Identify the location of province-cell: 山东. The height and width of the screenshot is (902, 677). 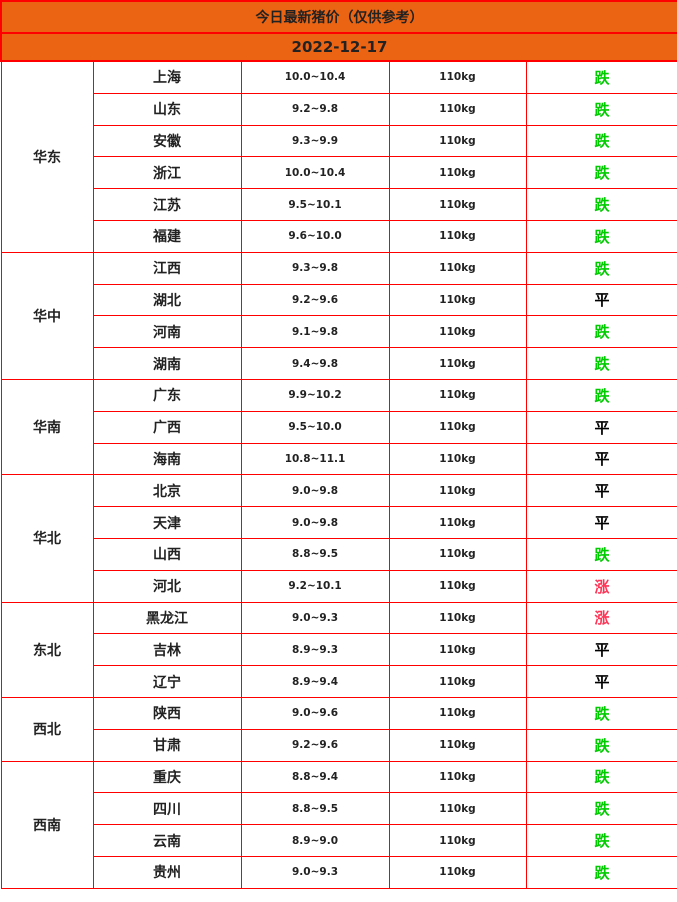
(167, 109).